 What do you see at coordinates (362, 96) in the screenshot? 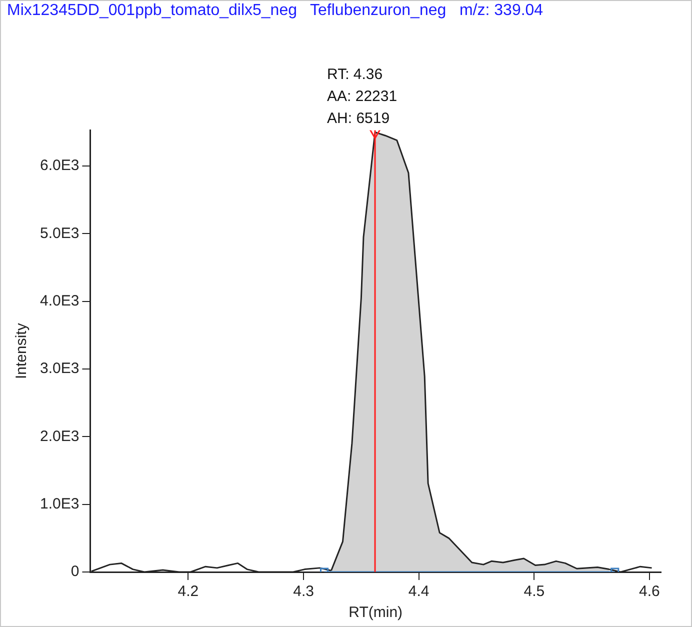
I see `text: AA: 22231` at bounding box center [362, 96].